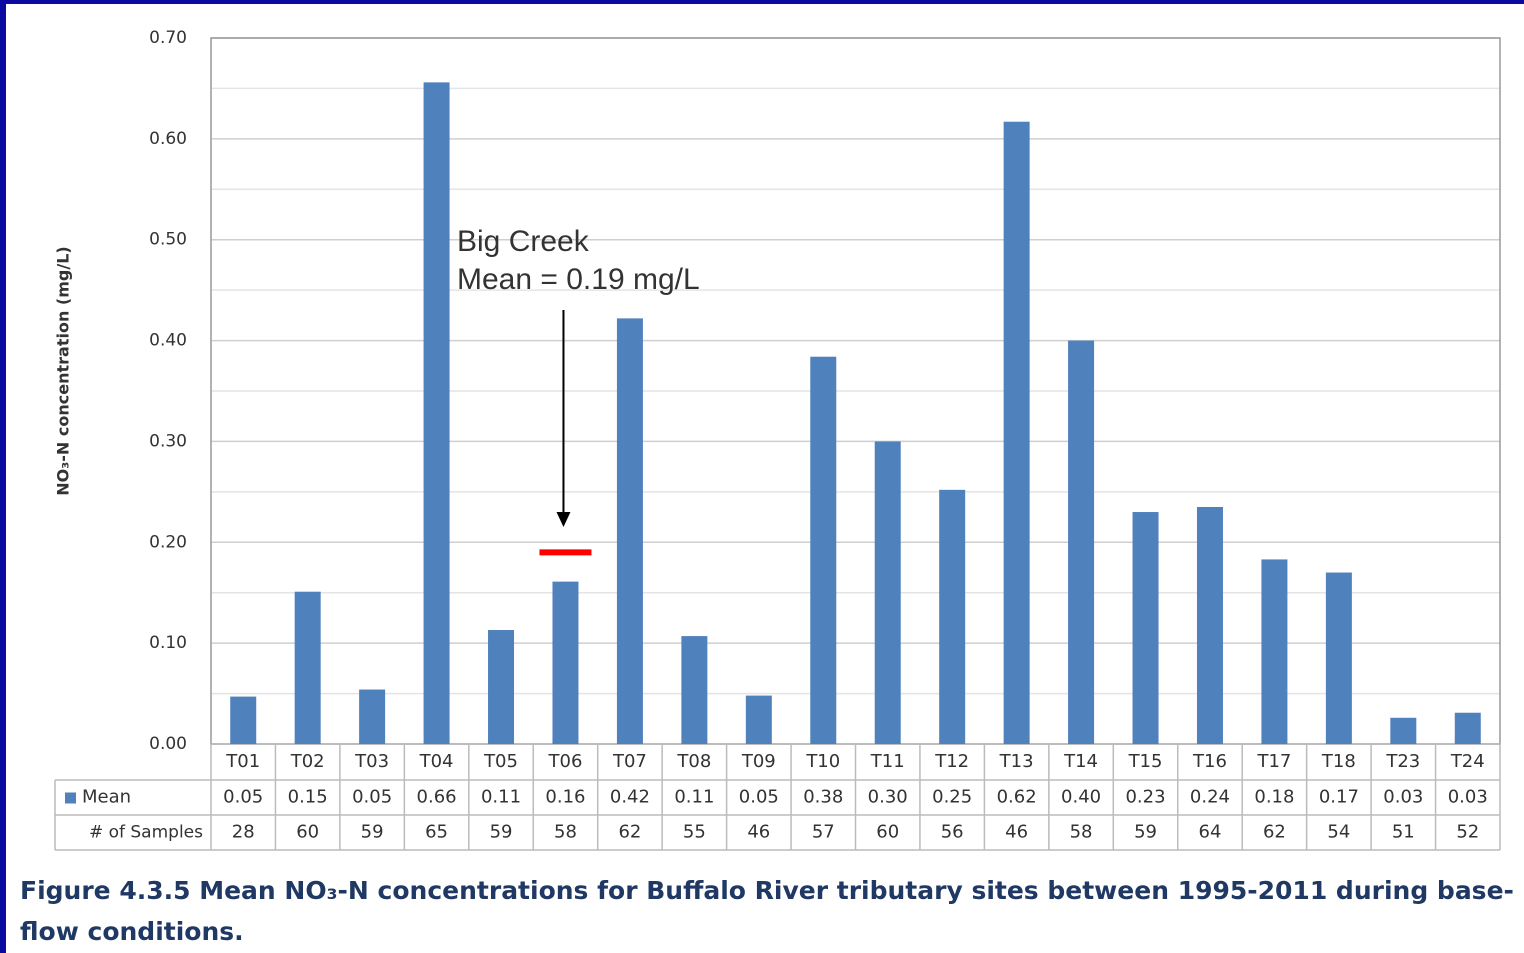 The width and height of the screenshot is (1524, 953). Describe the element at coordinates (500, 761) in the screenshot. I see `x-tick-label: T05` at that location.